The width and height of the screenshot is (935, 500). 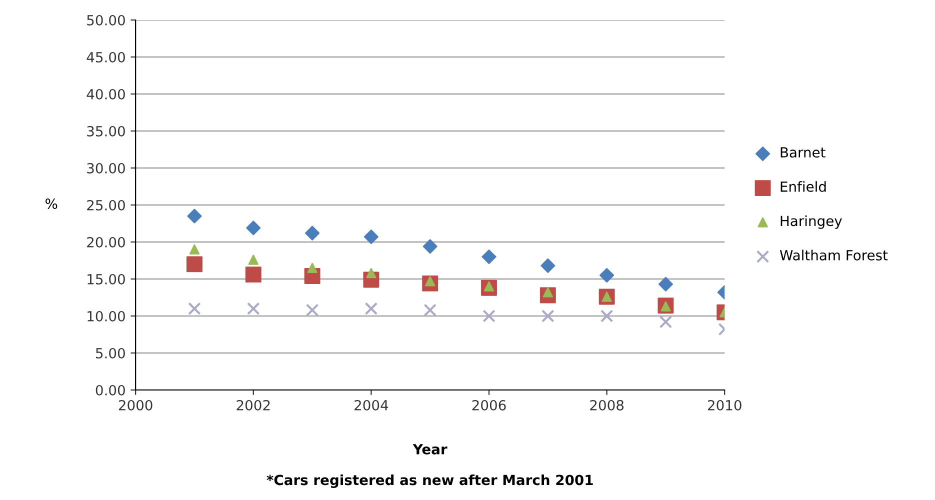 I want to click on y-tick-label: 20.00, so click(x=106, y=242).